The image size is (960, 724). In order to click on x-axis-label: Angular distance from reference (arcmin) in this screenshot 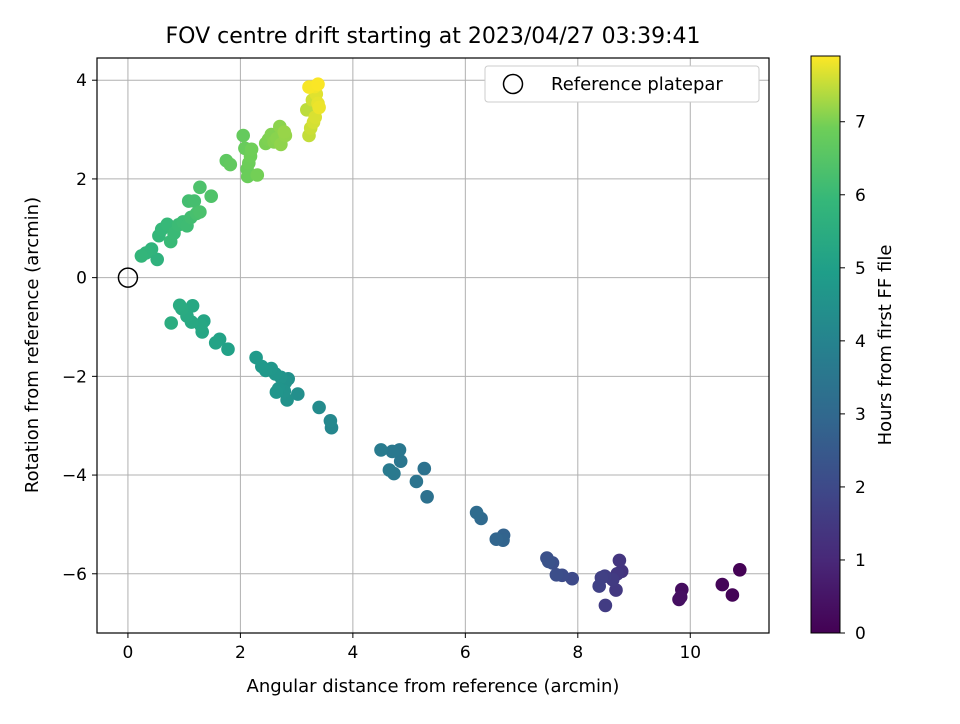, I will do `click(433, 686)`.